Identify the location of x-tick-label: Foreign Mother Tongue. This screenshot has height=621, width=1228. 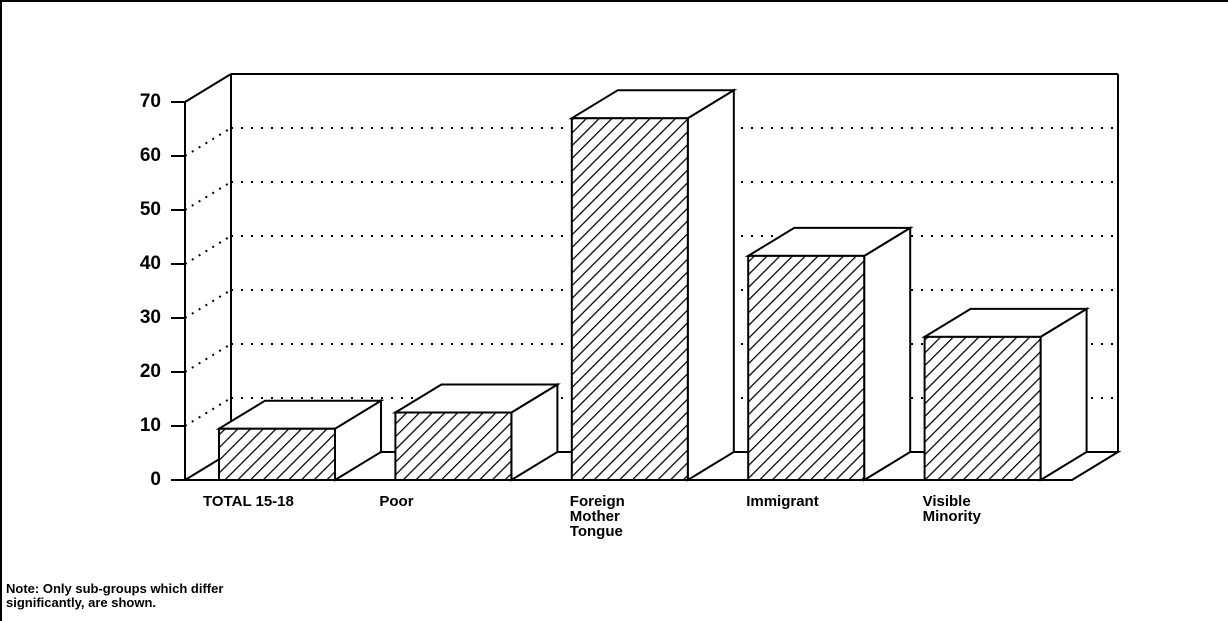
(597, 516).